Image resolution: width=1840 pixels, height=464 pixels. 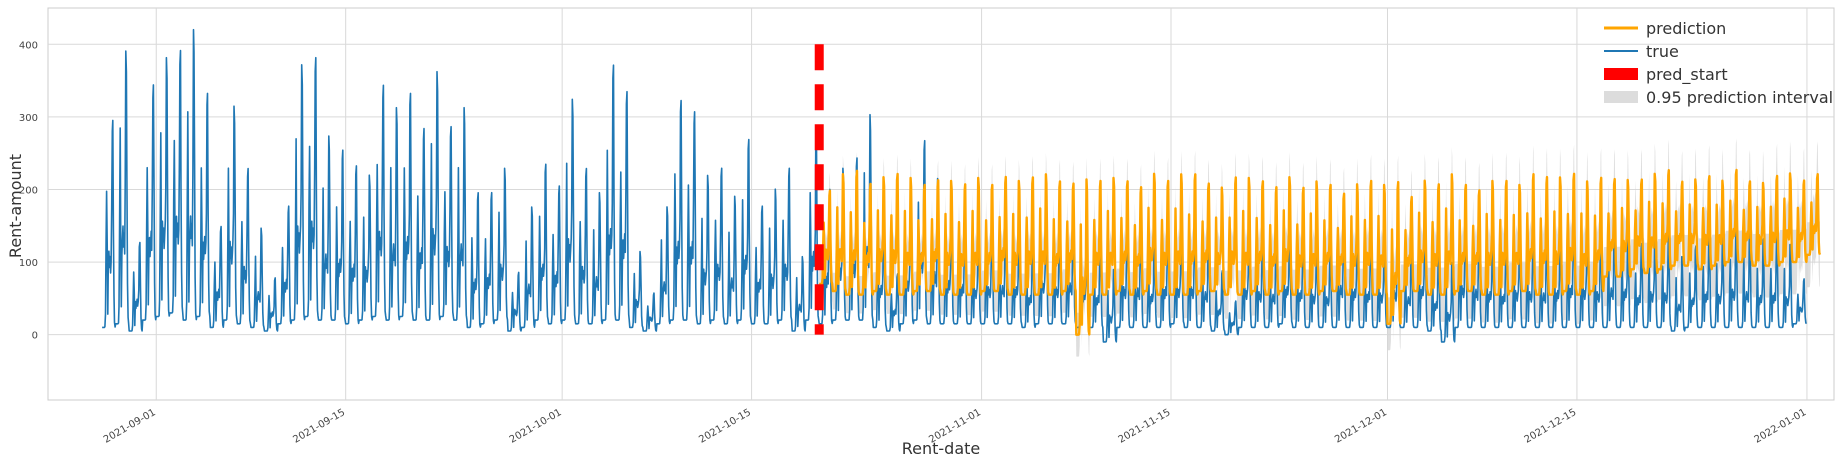 I want to click on y-tick-label: 100, so click(x=28, y=263).